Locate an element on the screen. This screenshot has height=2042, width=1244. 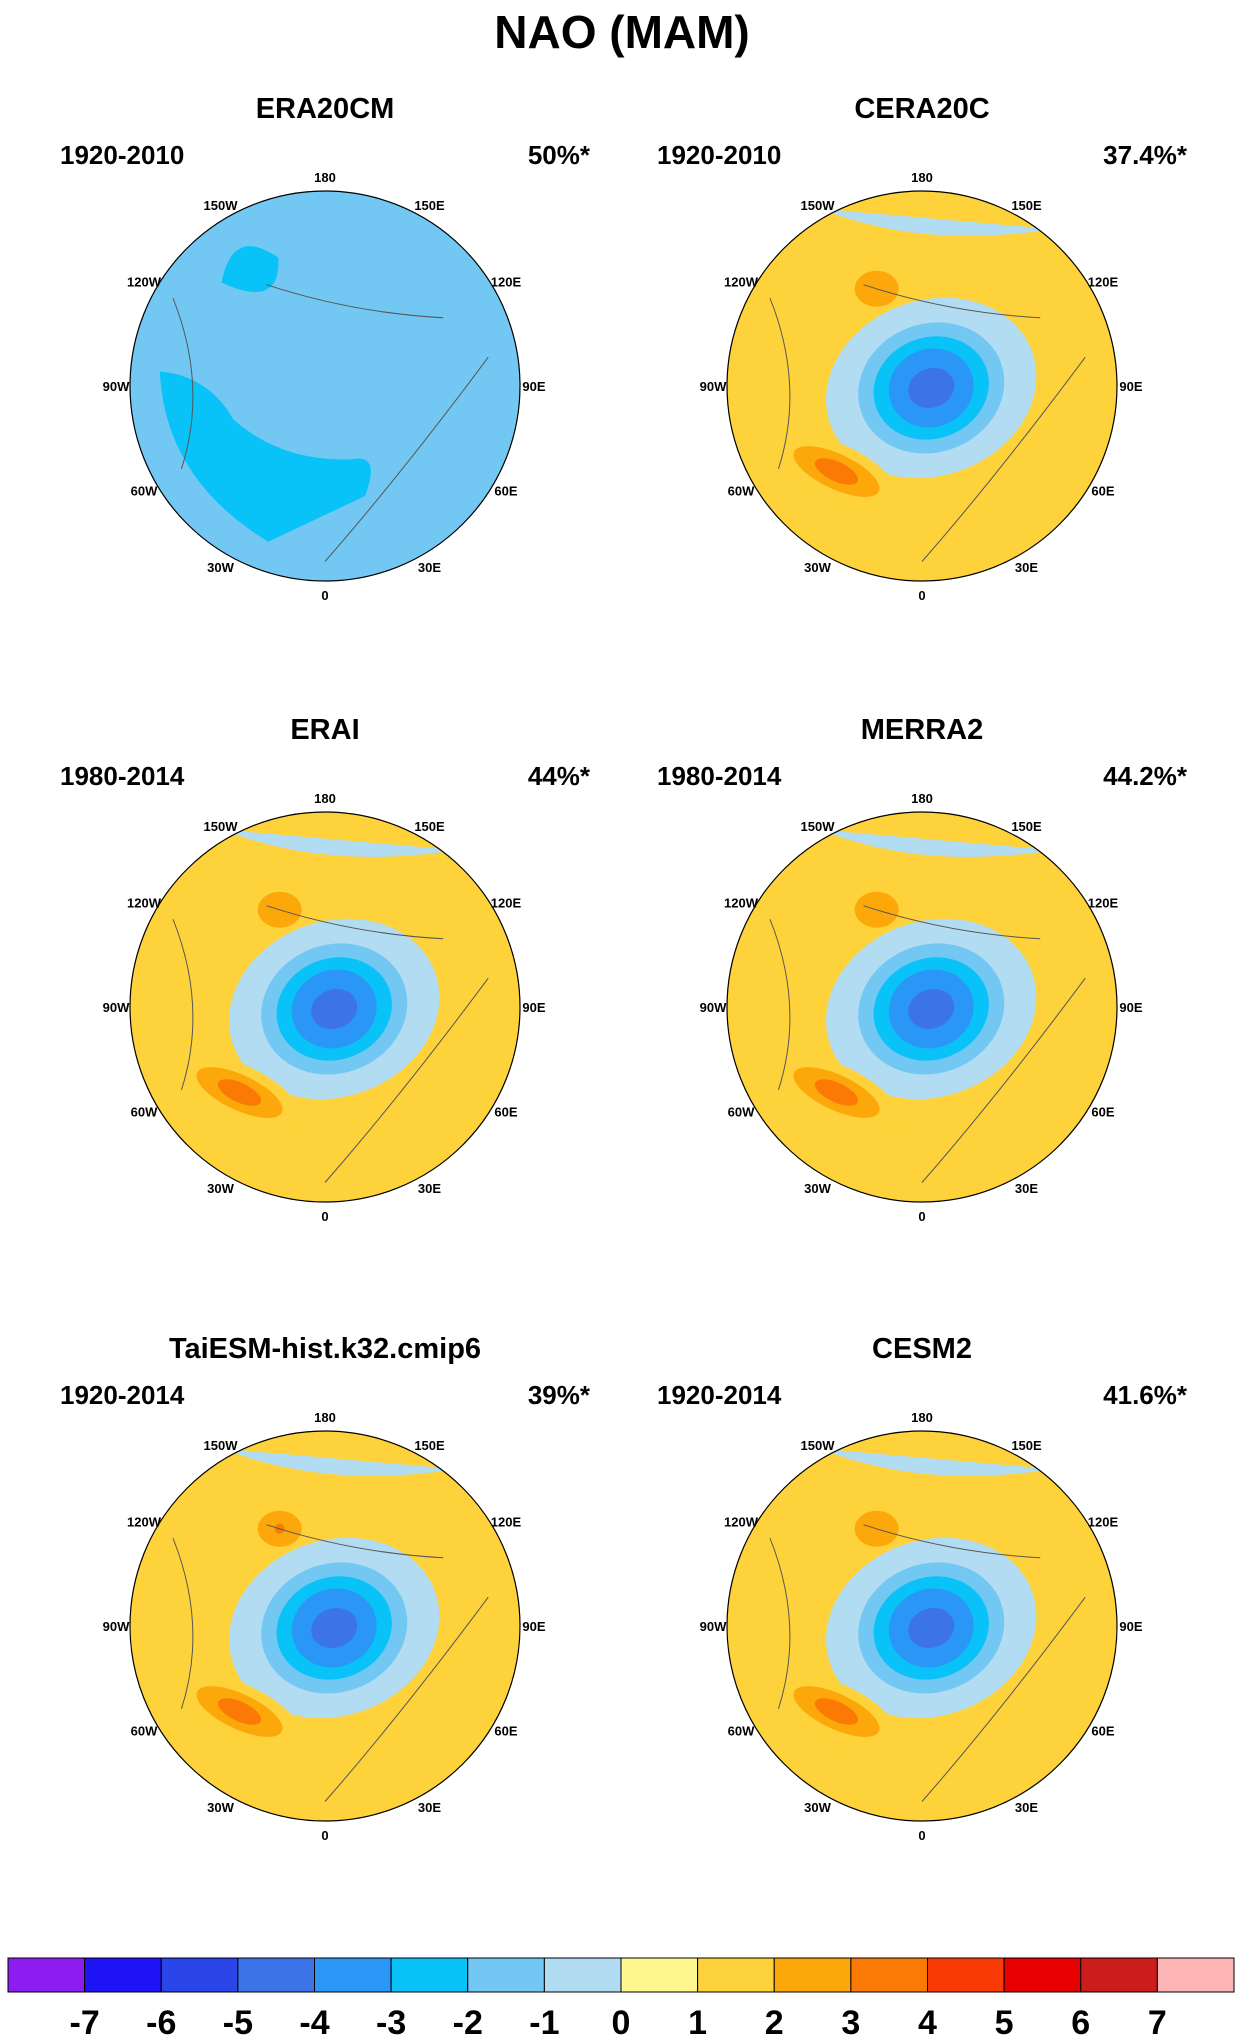
colorbar-label: -6 is located at coordinates (161, 2023).